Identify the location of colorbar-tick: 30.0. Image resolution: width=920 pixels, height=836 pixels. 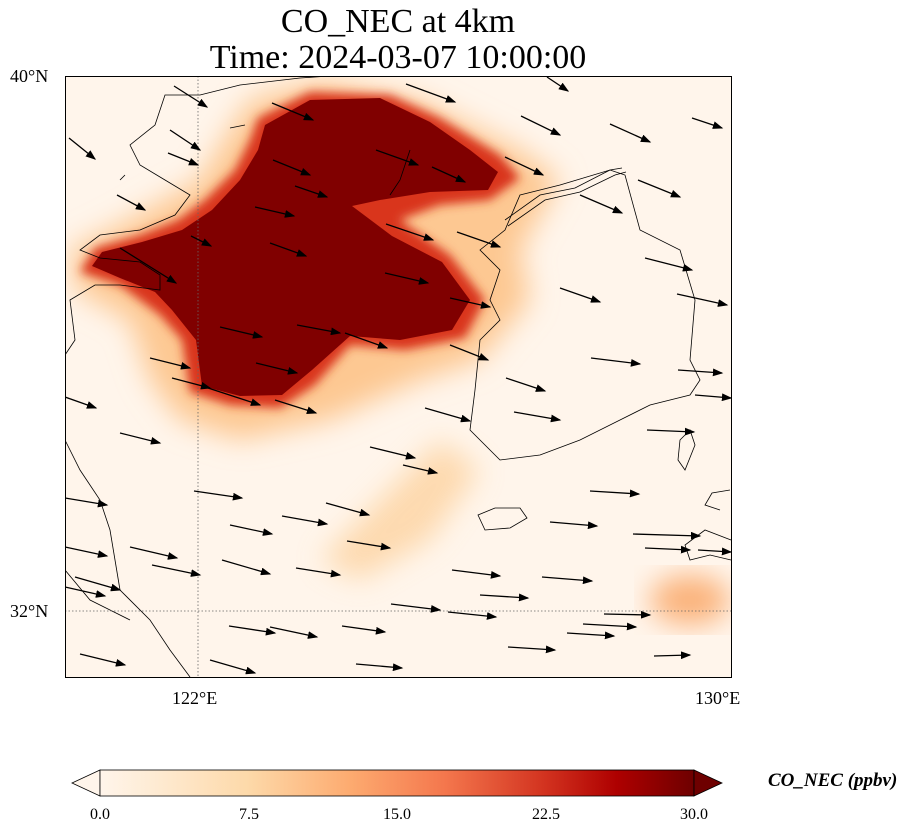
(694, 814).